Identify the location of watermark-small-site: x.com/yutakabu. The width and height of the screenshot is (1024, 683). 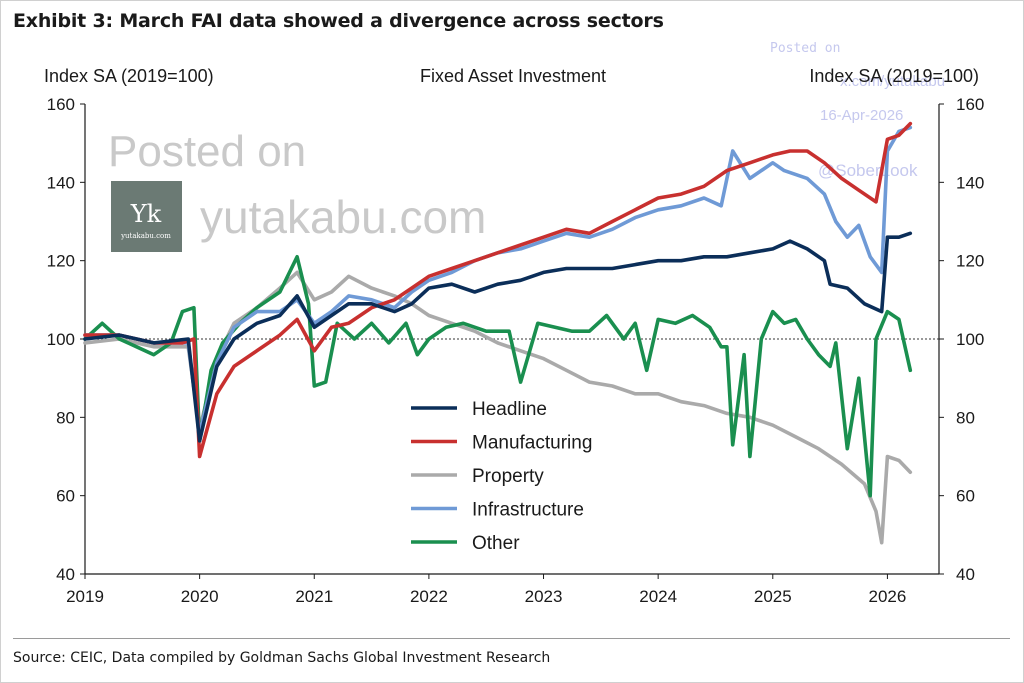
(892, 81).